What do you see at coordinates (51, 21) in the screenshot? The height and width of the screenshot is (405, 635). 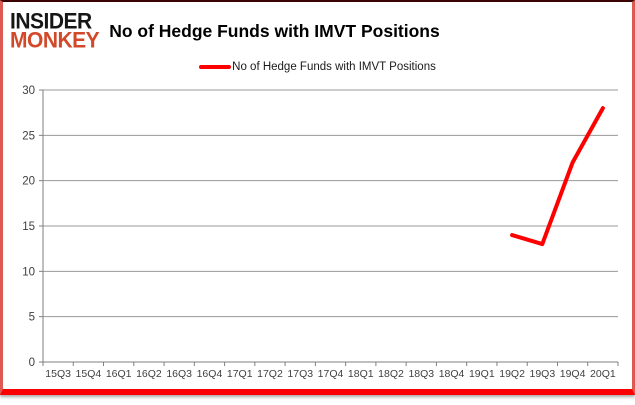 I see `logo-insider-text: INSIDER` at bounding box center [51, 21].